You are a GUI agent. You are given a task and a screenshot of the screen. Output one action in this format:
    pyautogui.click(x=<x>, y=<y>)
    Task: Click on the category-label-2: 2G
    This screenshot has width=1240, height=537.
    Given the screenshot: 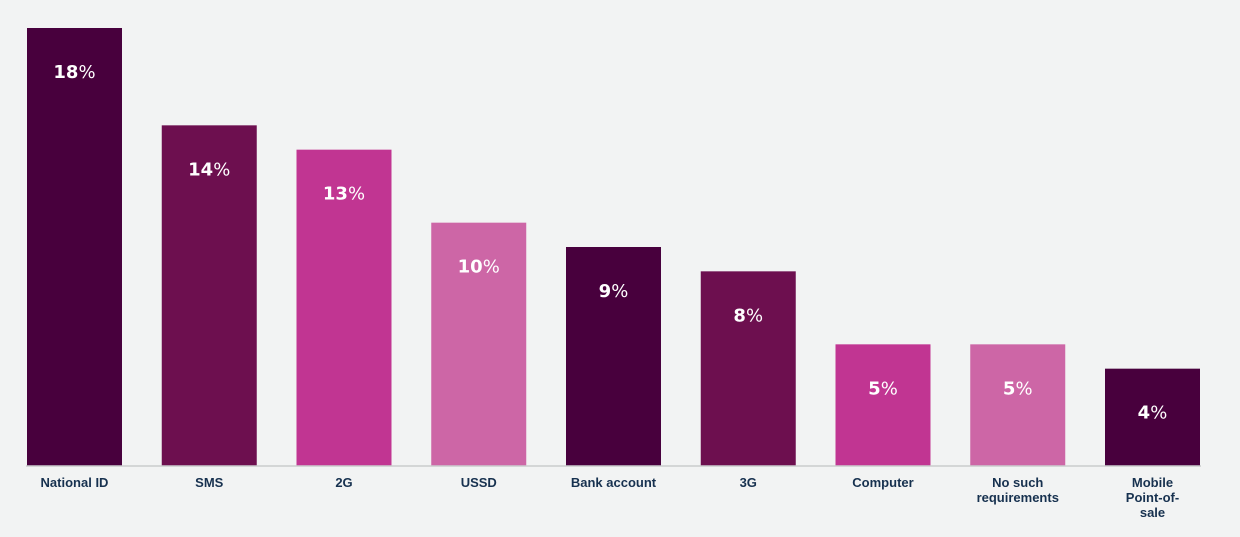 What is the action you would take?
    pyautogui.click(x=343, y=482)
    